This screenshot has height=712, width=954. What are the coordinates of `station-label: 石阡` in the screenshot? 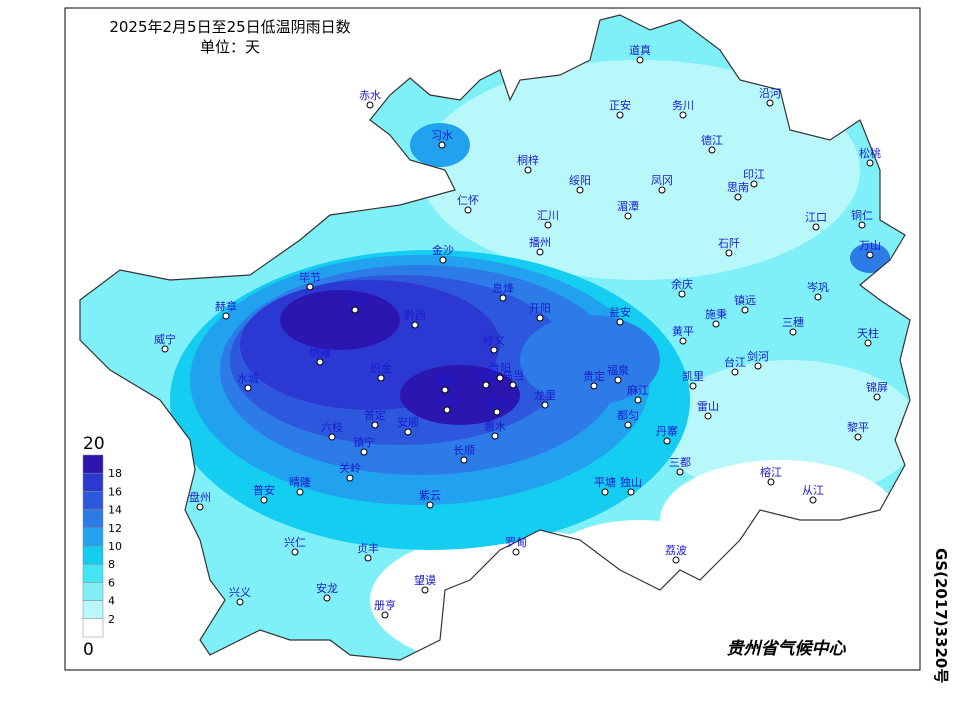 It's located at (729, 243).